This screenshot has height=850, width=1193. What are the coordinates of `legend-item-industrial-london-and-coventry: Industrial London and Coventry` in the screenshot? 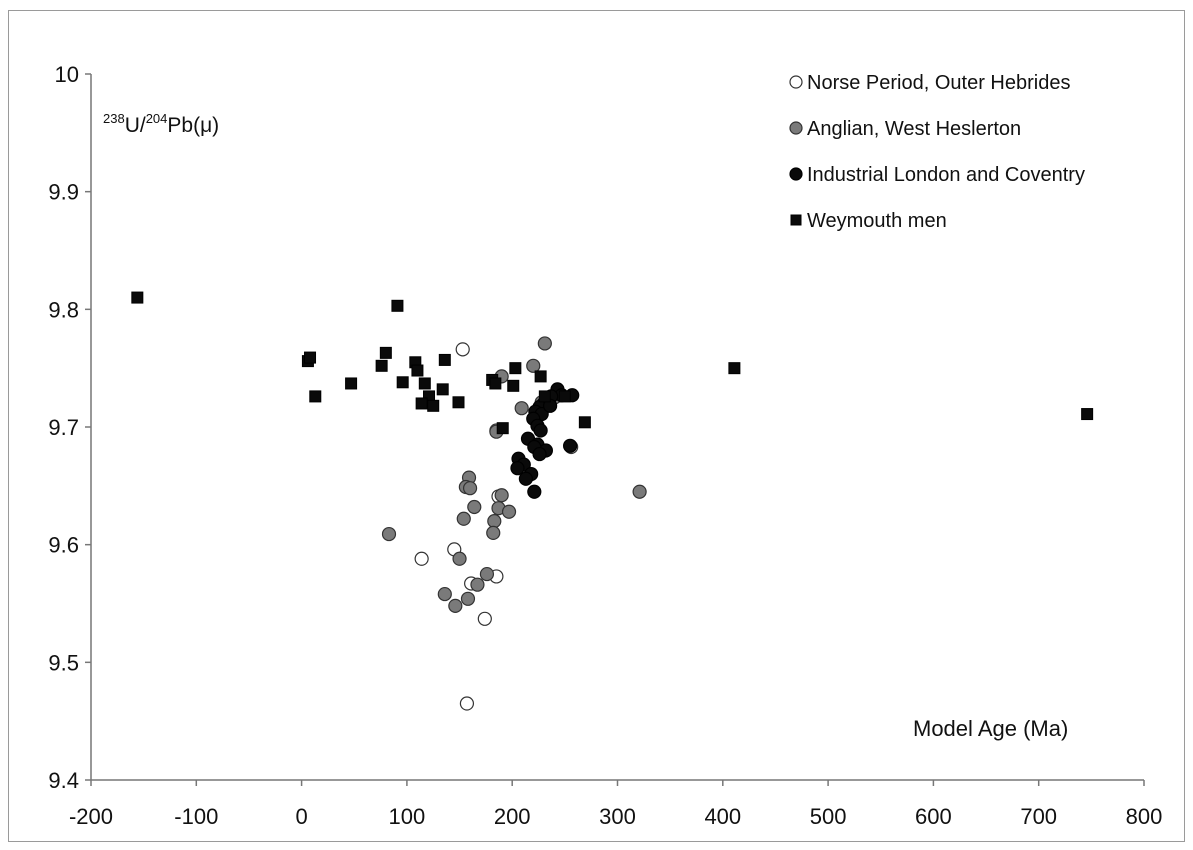 It's located at (937, 175).